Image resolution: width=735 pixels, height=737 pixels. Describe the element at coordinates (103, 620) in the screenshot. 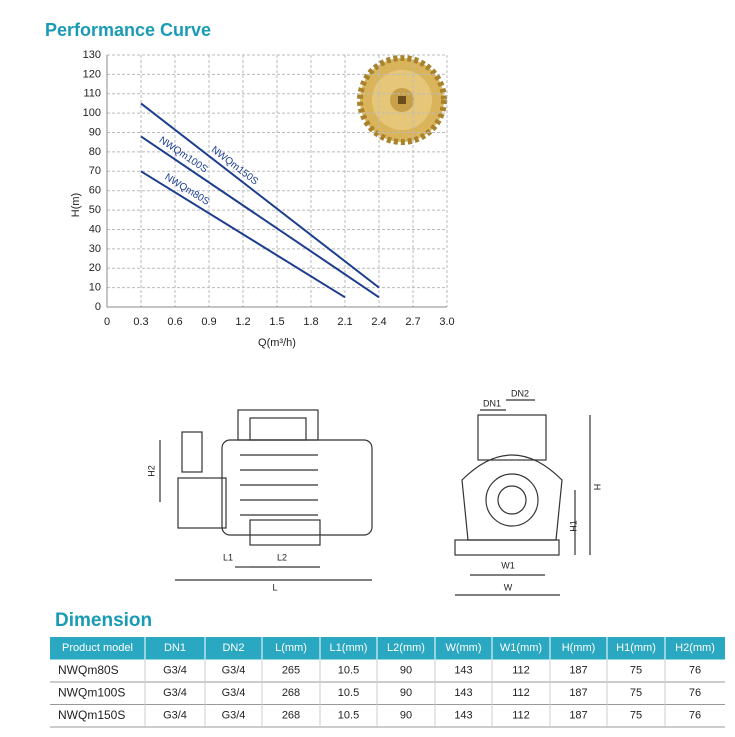

I see `dimension-title: Dimension` at that location.